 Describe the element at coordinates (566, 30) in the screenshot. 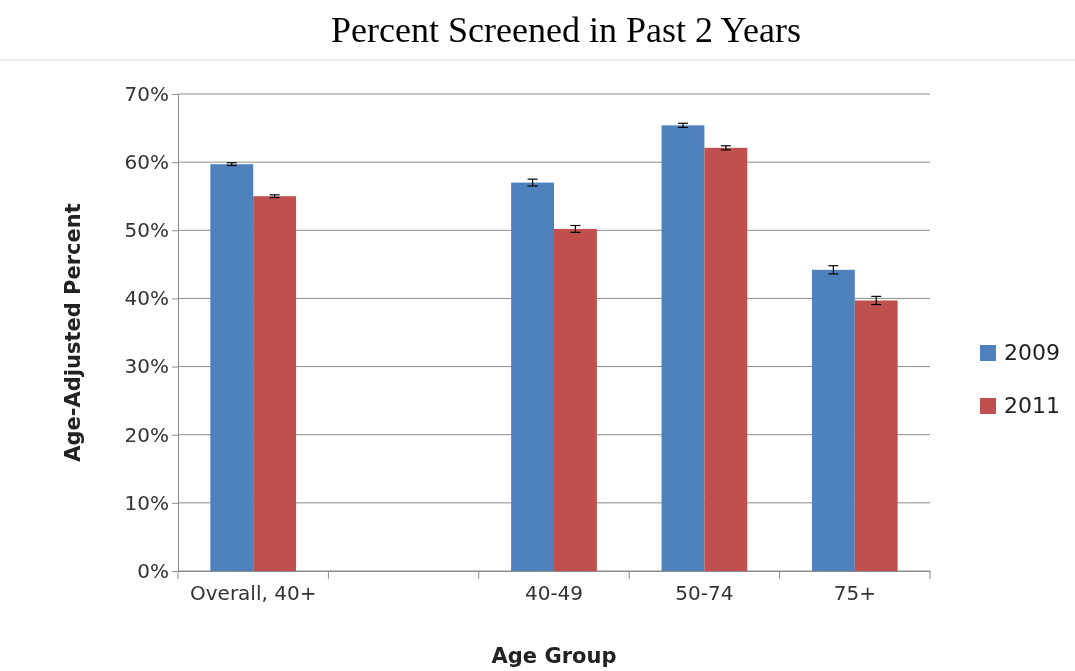

I see `chart-title: Percent Screened in Past 2 Years` at that location.